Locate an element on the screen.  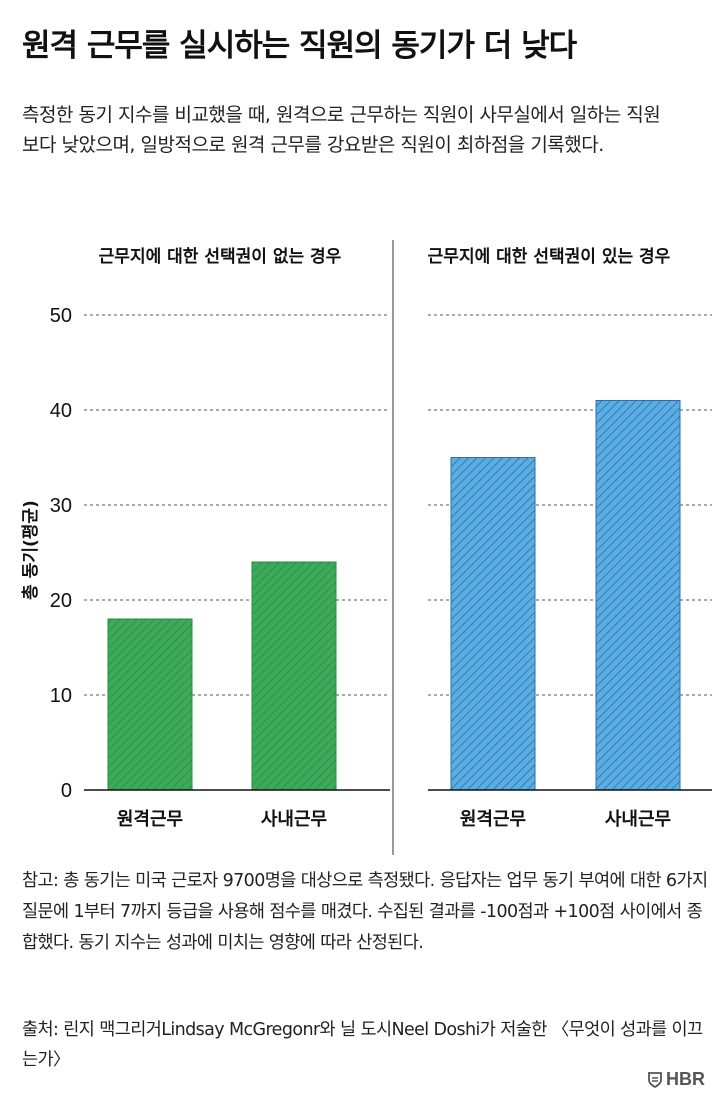
y-axis-label: 총 동기(평균) is located at coordinates (31, 550).